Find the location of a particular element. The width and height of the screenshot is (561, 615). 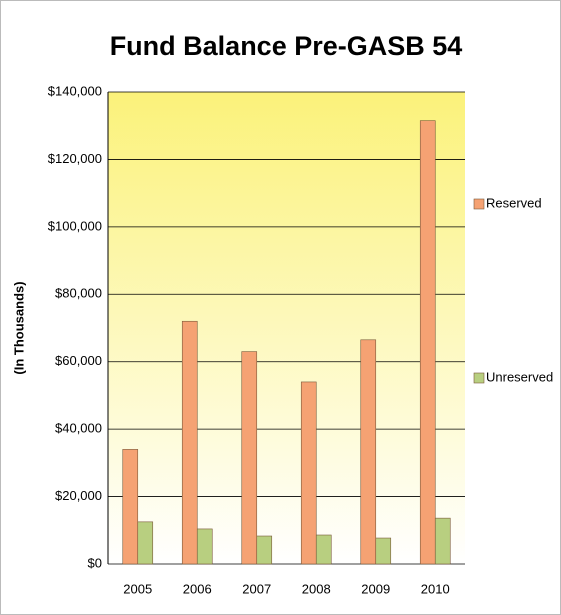

y-tick-label: $100,000 is located at coordinates (75, 225).